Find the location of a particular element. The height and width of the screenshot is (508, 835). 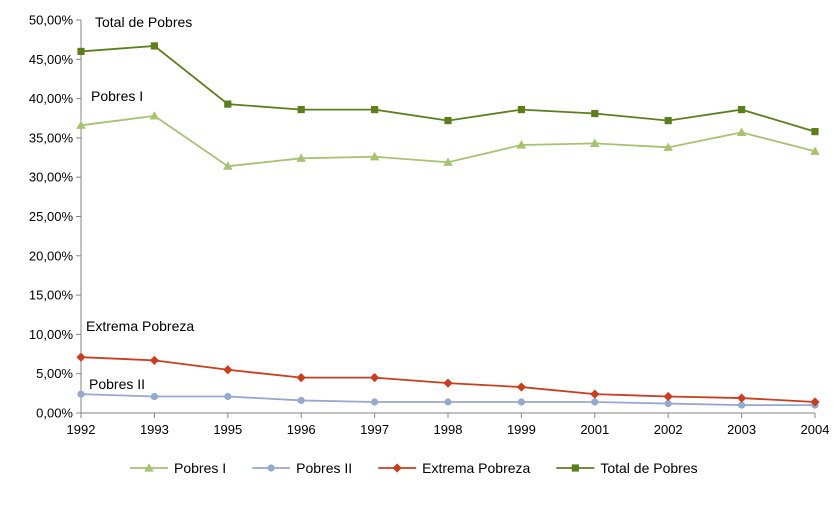

legend-item-extrema-pobreza: Extrema Pobreza is located at coordinates (454, 468).